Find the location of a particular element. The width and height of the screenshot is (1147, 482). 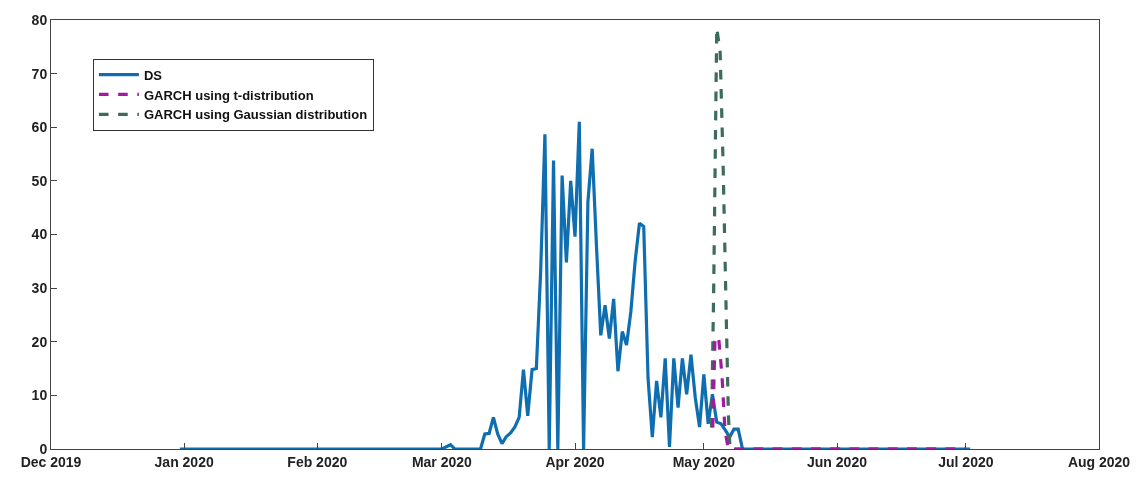

legend-label: GARCH using Gaussian distribution is located at coordinates (255, 115).